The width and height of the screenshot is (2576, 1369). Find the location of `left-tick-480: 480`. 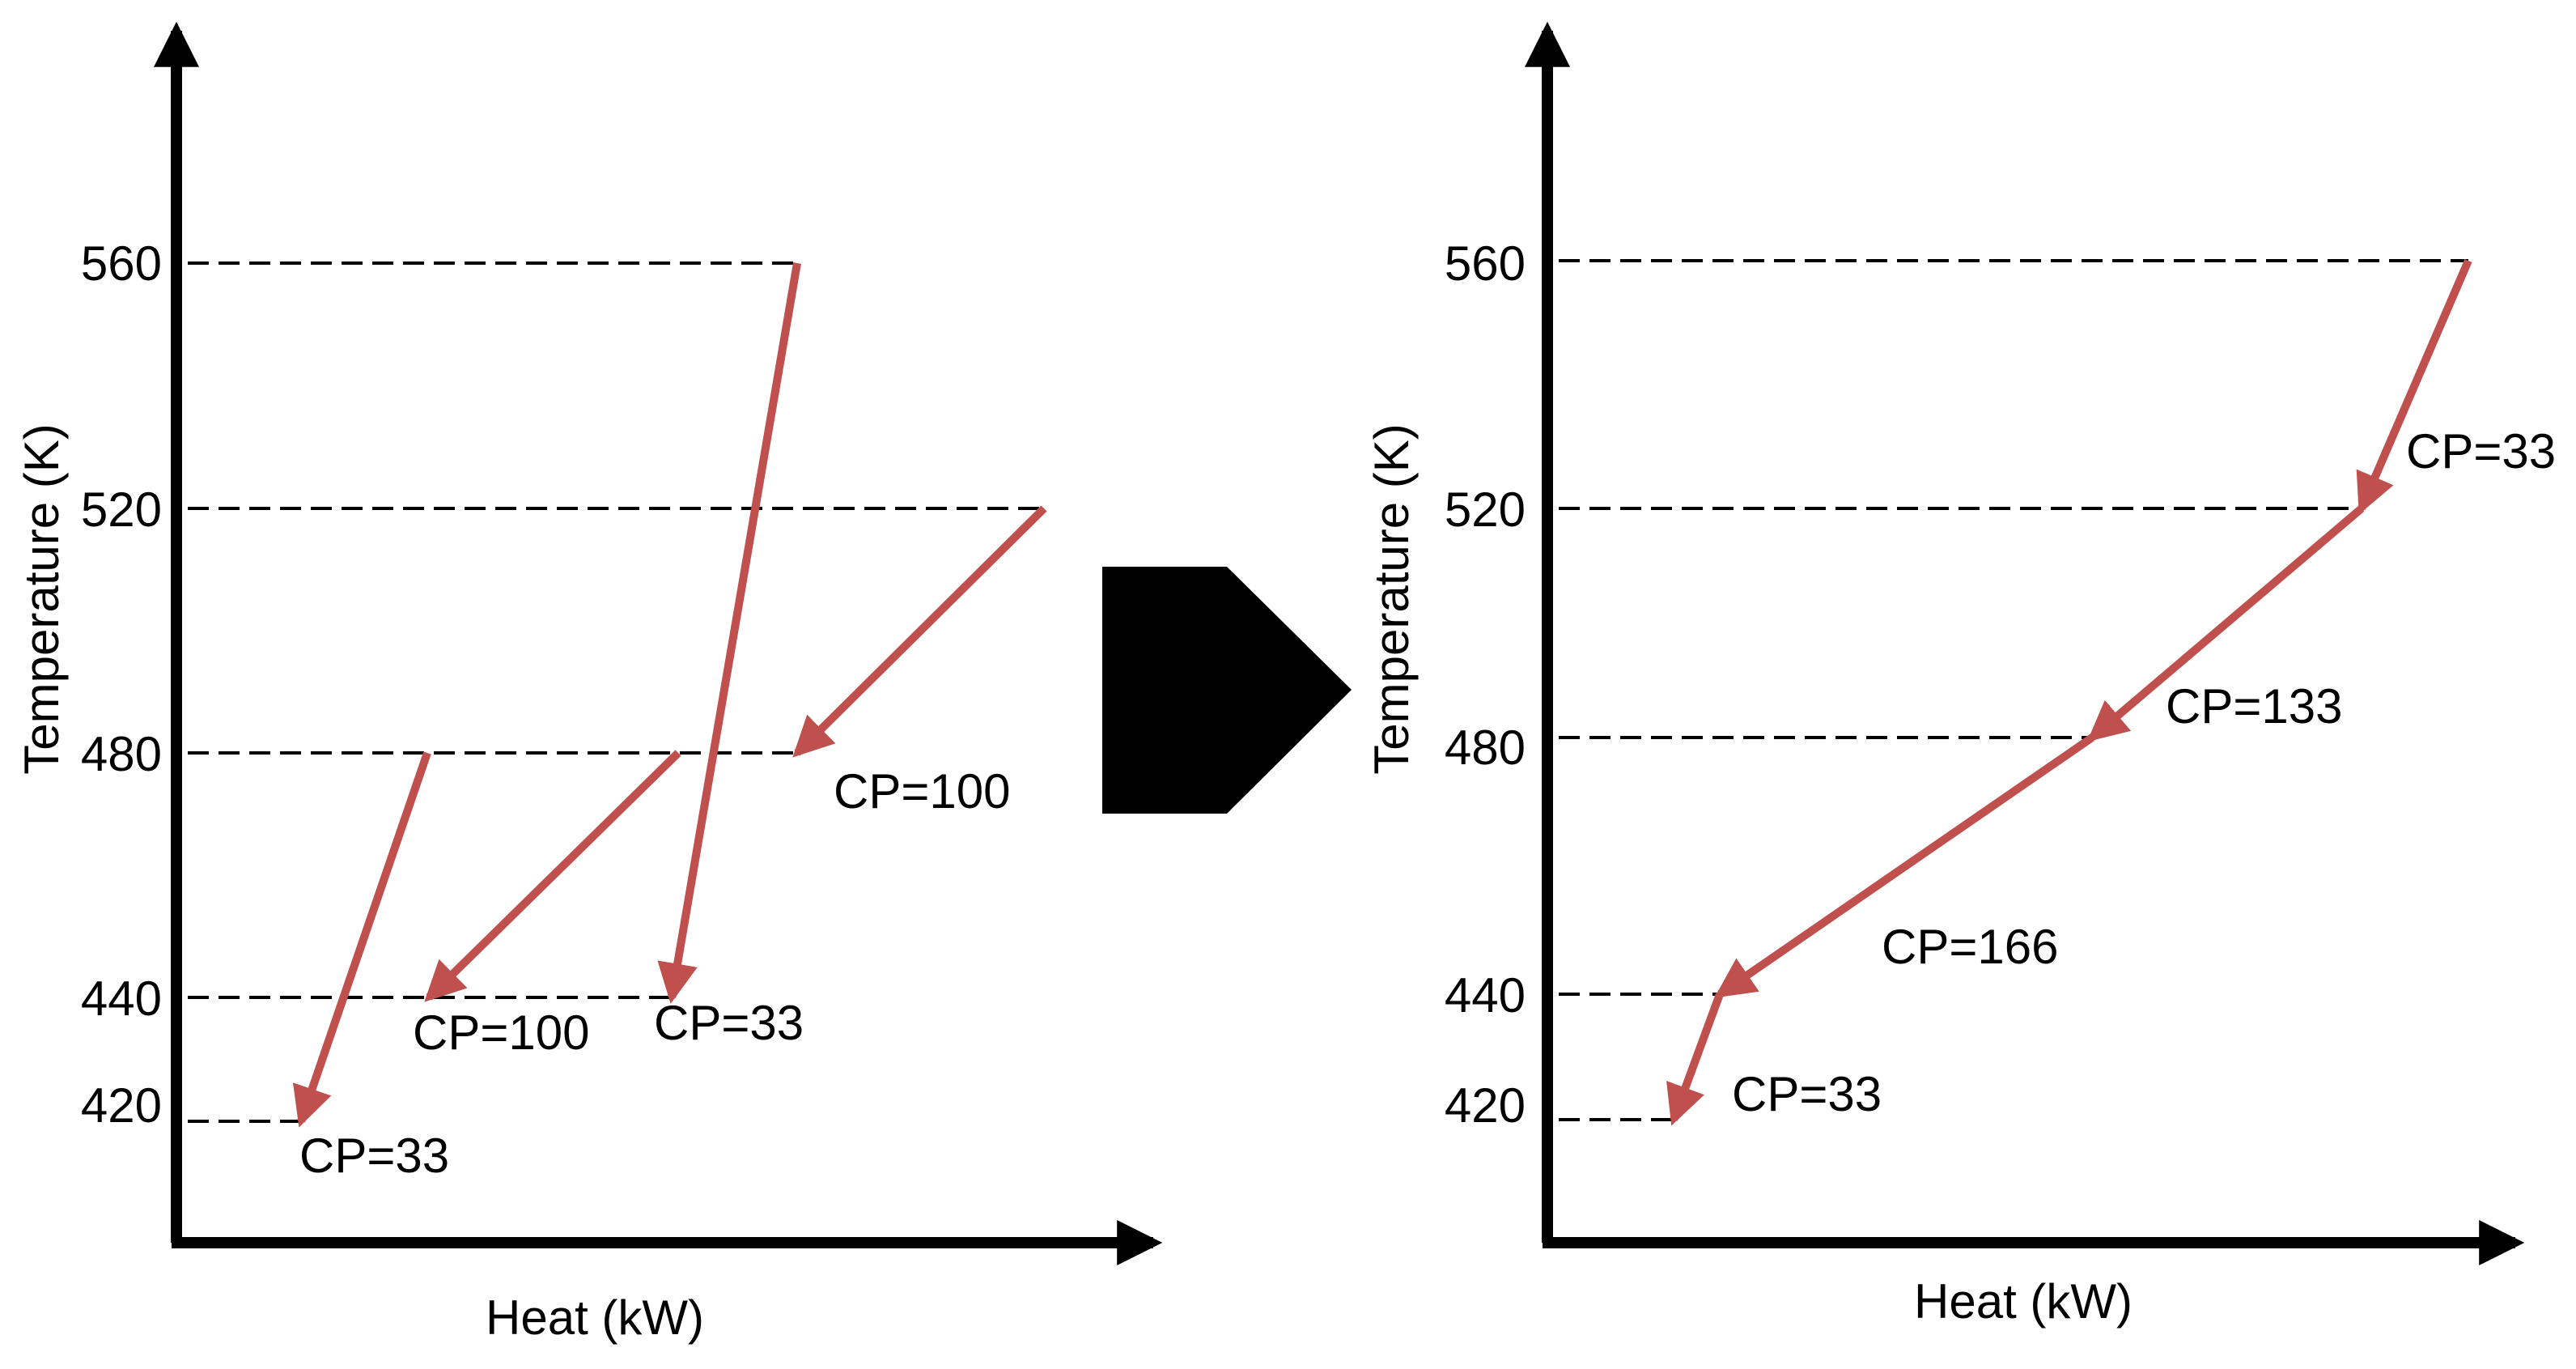

left-tick-480: 480 is located at coordinates (121, 754).